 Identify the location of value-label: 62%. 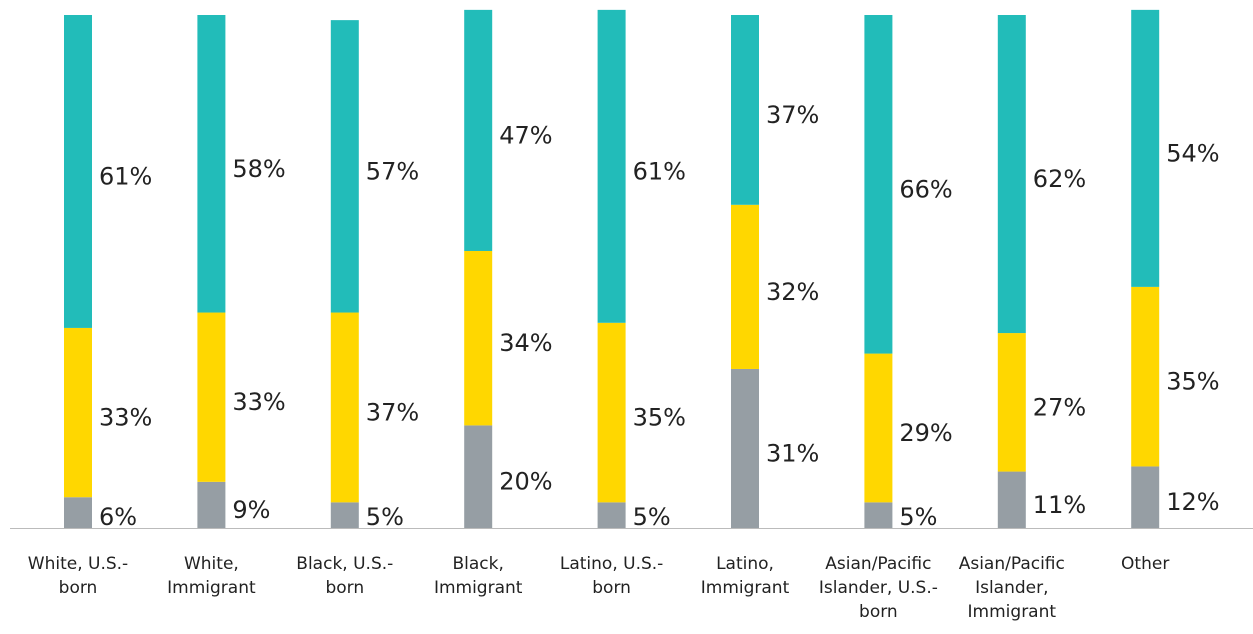
(1059, 179).